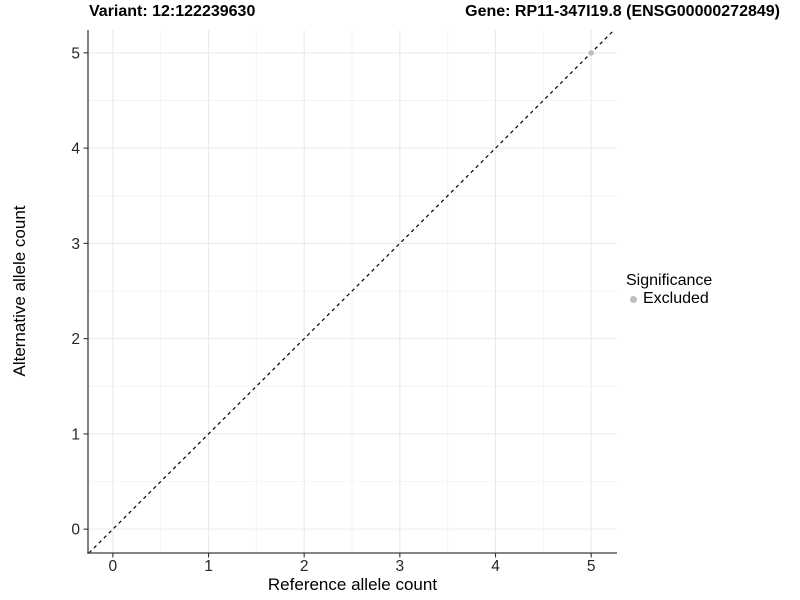 The width and height of the screenshot is (800, 600). Describe the element at coordinates (75, 244) in the screenshot. I see `y-tick-label: 3` at that location.